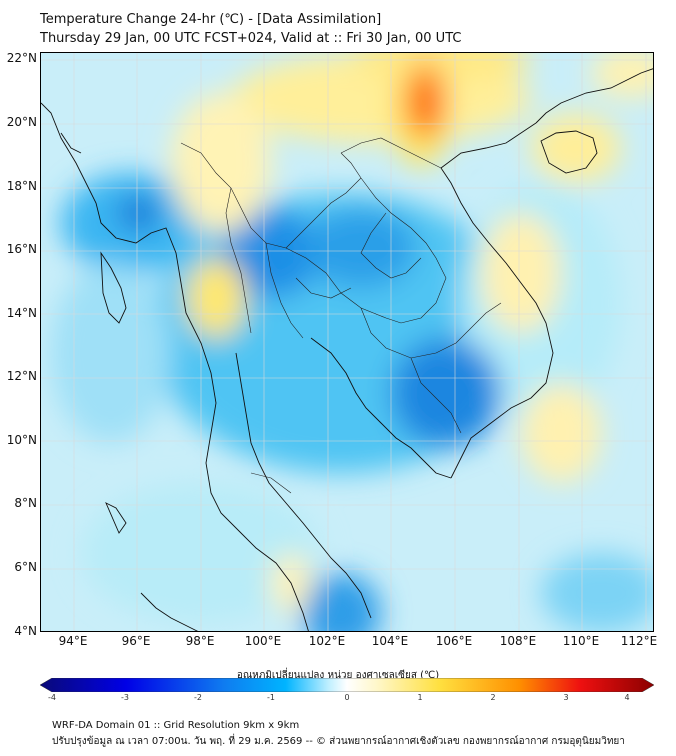 The height and width of the screenshot is (756, 676). What do you see at coordinates (454, 641) in the screenshot?
I see `lon-label-106: 106°E` at bounding box center [454, 641].